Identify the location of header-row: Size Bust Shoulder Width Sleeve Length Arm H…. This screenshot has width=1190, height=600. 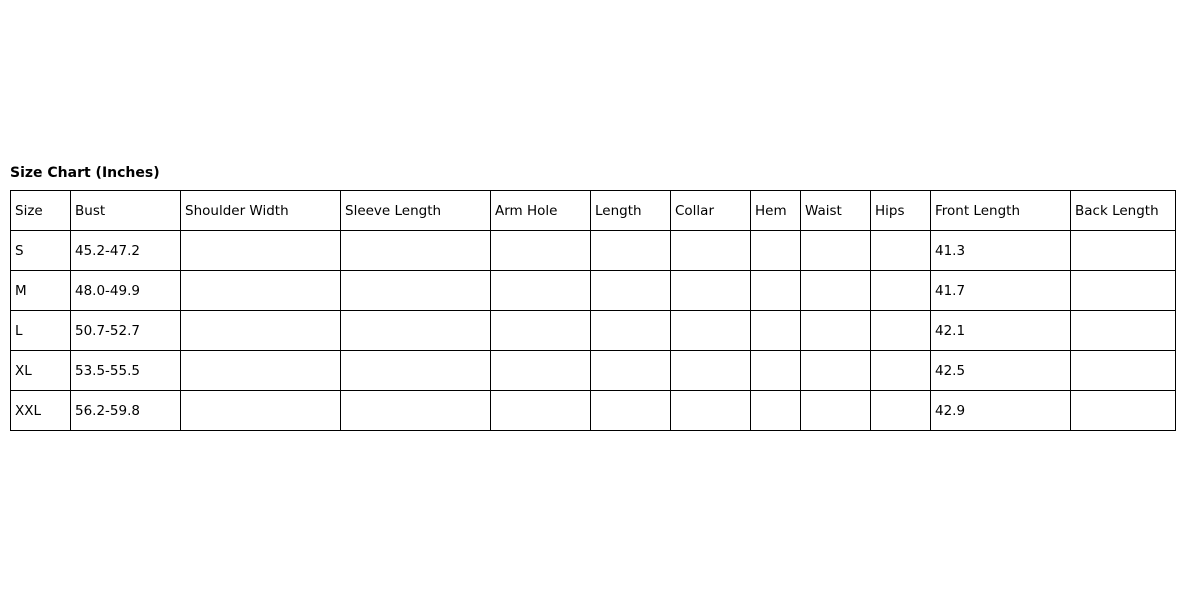
(593, 210).